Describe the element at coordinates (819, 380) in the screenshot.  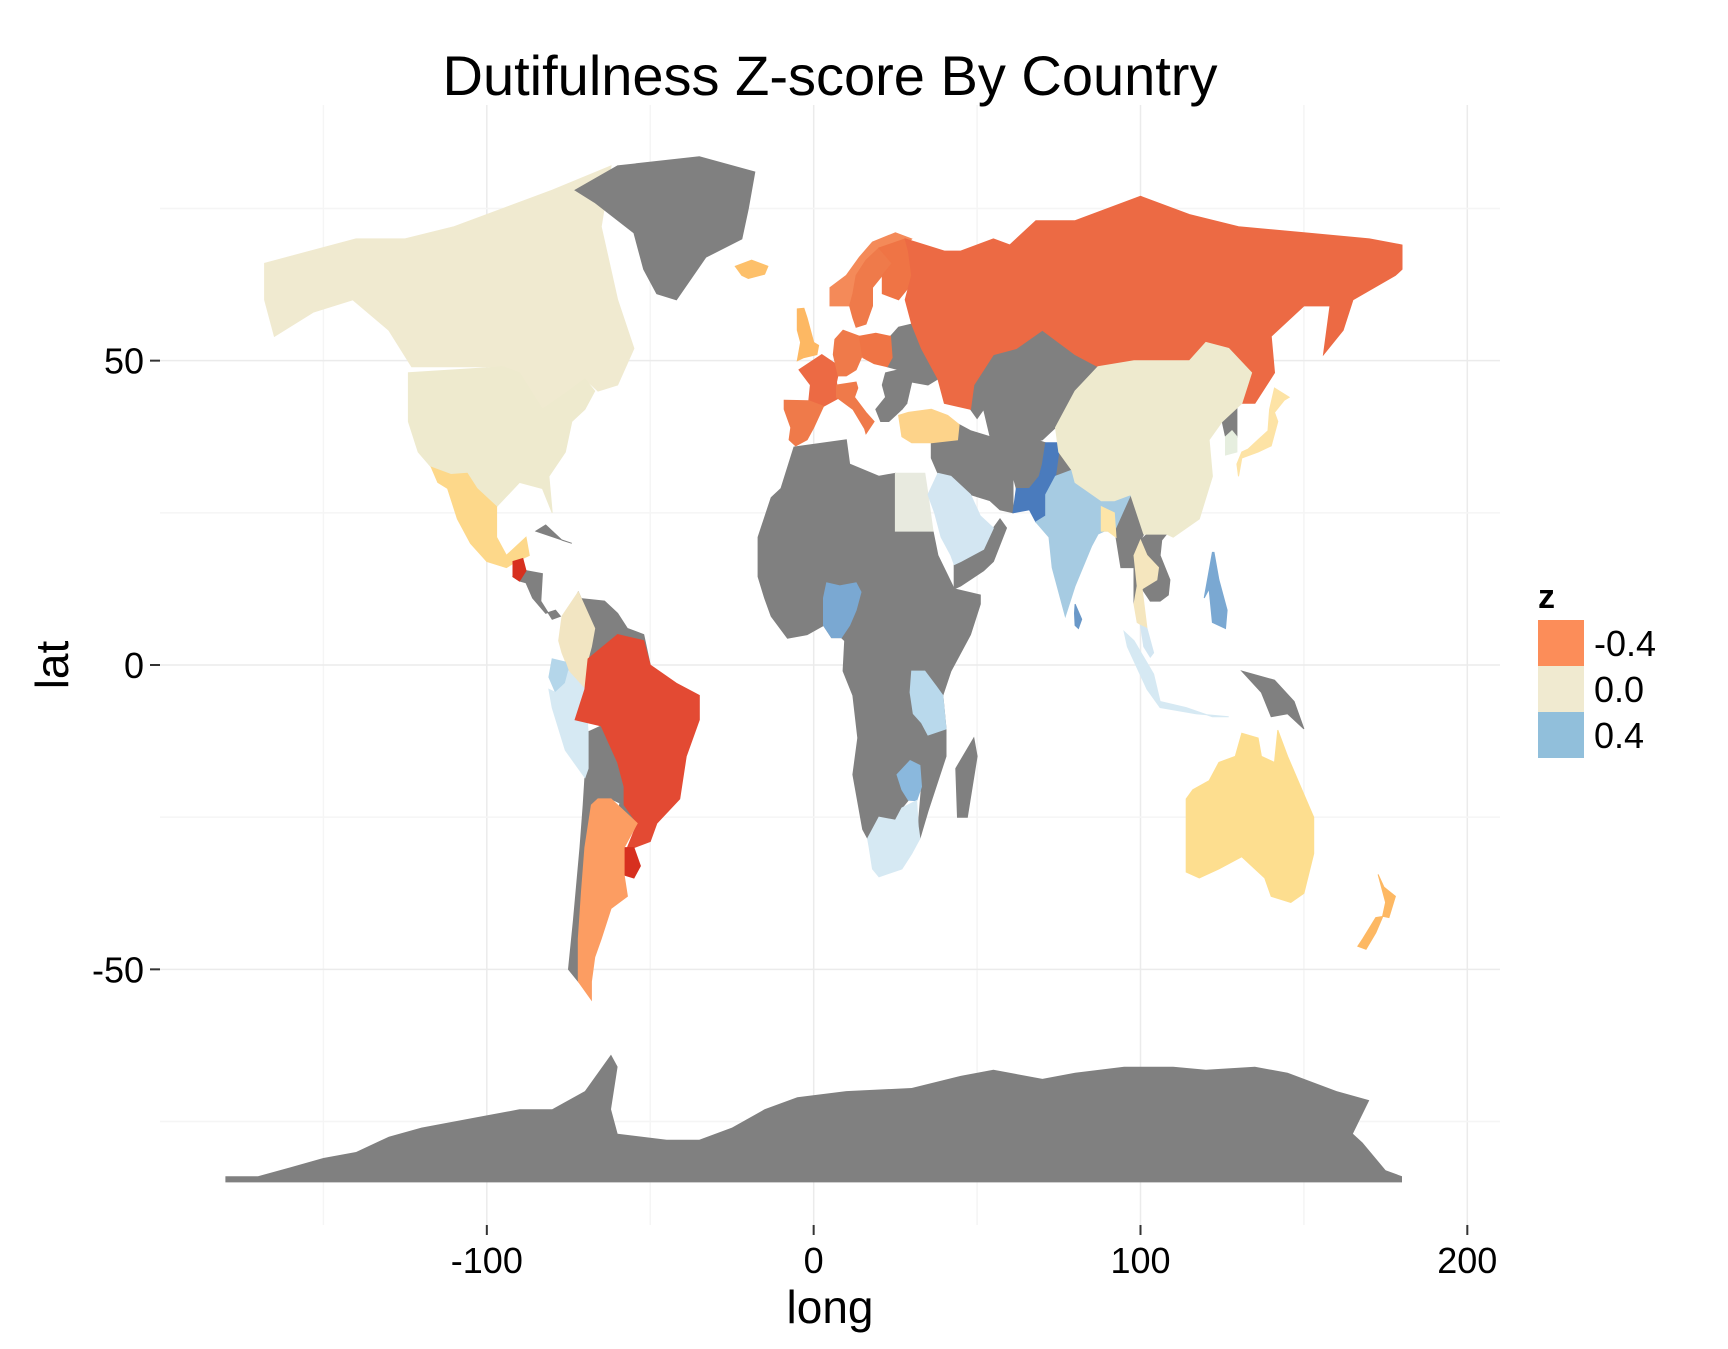
I see `country-polygon: France` at that location.